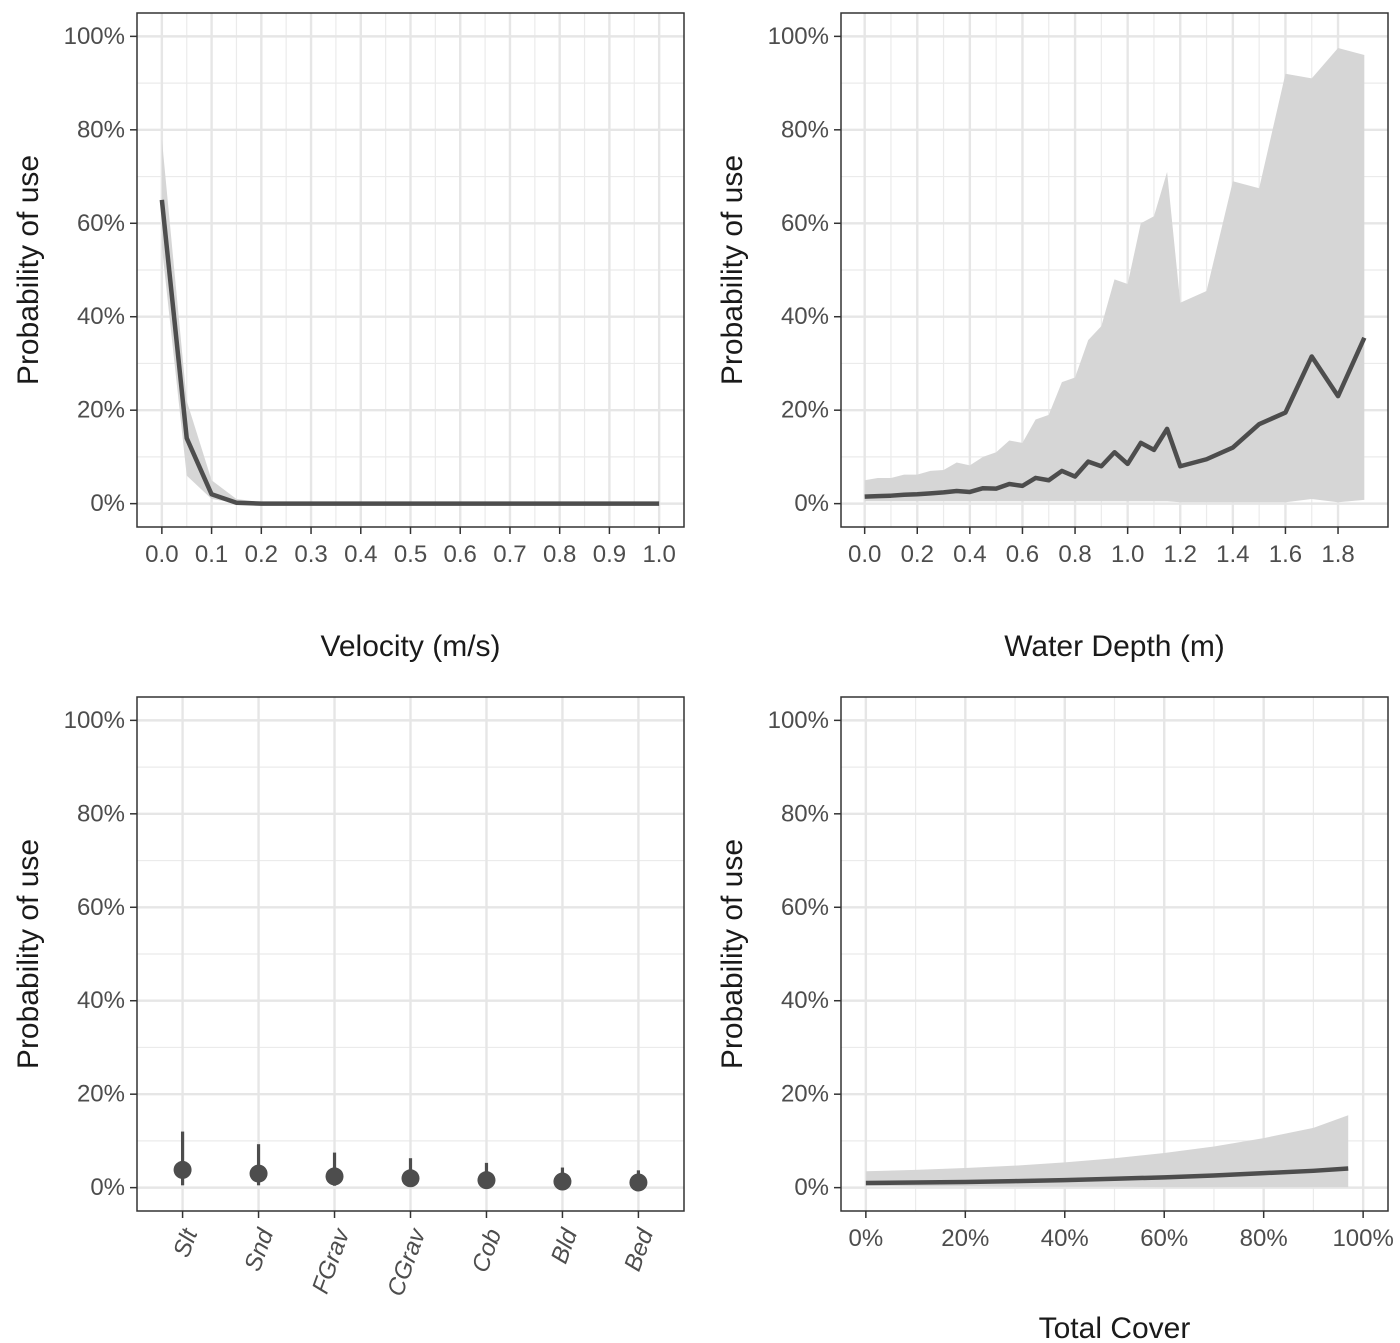  What do you see at coordinates (1285, 554) in the screenshot?
I see `x-tick-label: 1.6` at bounding box center [1285, 554].